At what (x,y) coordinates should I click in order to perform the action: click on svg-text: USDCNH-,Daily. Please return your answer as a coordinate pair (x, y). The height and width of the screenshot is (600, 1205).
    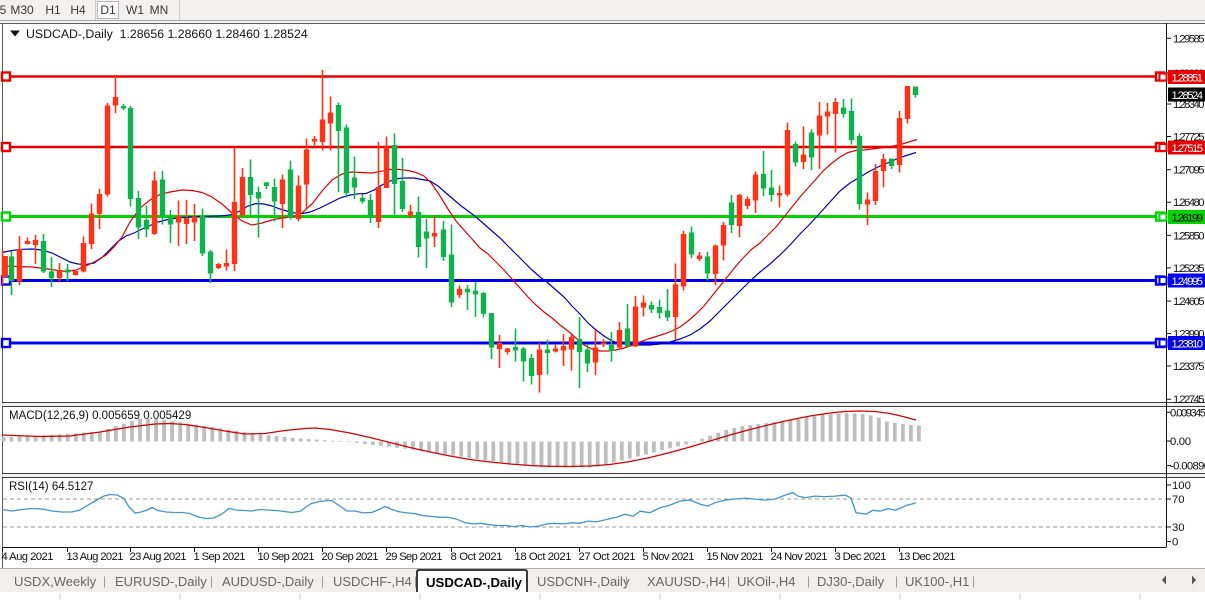
    Looking at the image, I should click on (583, 581).